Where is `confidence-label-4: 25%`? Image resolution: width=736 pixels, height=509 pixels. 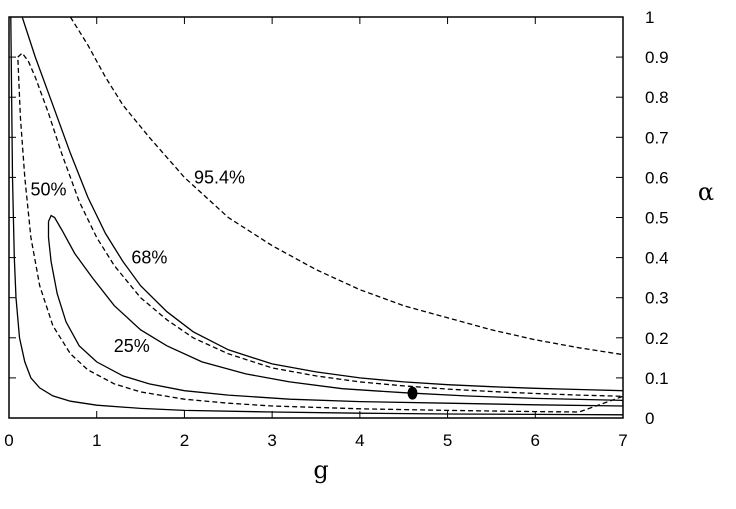 confidence-label-4: 25% is located at coordinates (132, 346).